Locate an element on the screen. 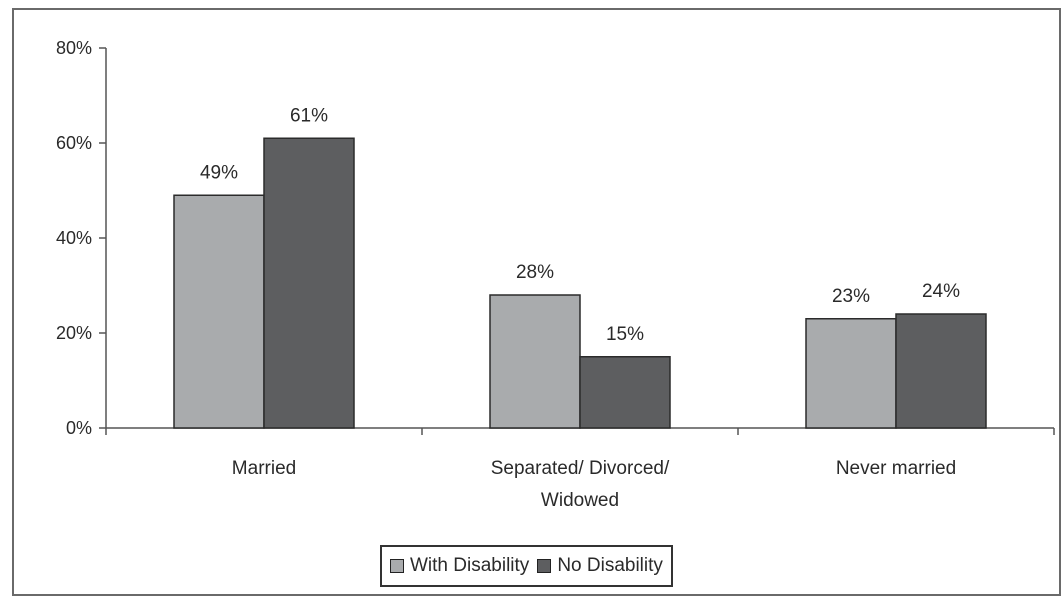 The image size is (1061, 596). y-tick-label: 80% is located at coordinates (74, 48).